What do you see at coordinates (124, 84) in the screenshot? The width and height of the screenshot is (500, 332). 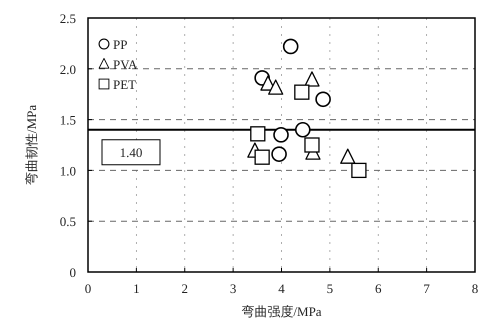 I see `legend-label: PET` at bounding box center [124, 84].